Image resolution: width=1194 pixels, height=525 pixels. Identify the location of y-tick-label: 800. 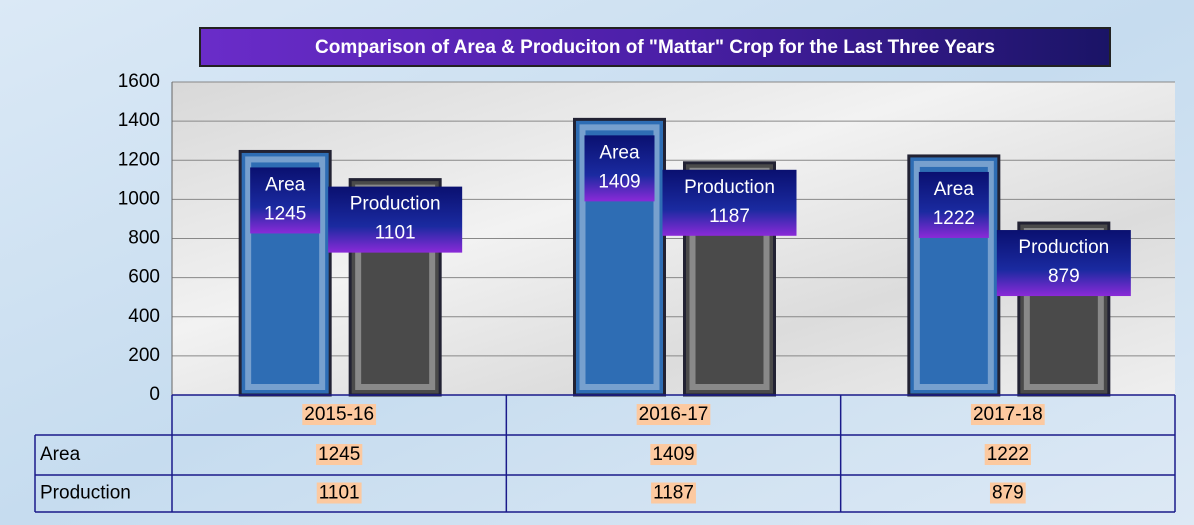
(144, 238).